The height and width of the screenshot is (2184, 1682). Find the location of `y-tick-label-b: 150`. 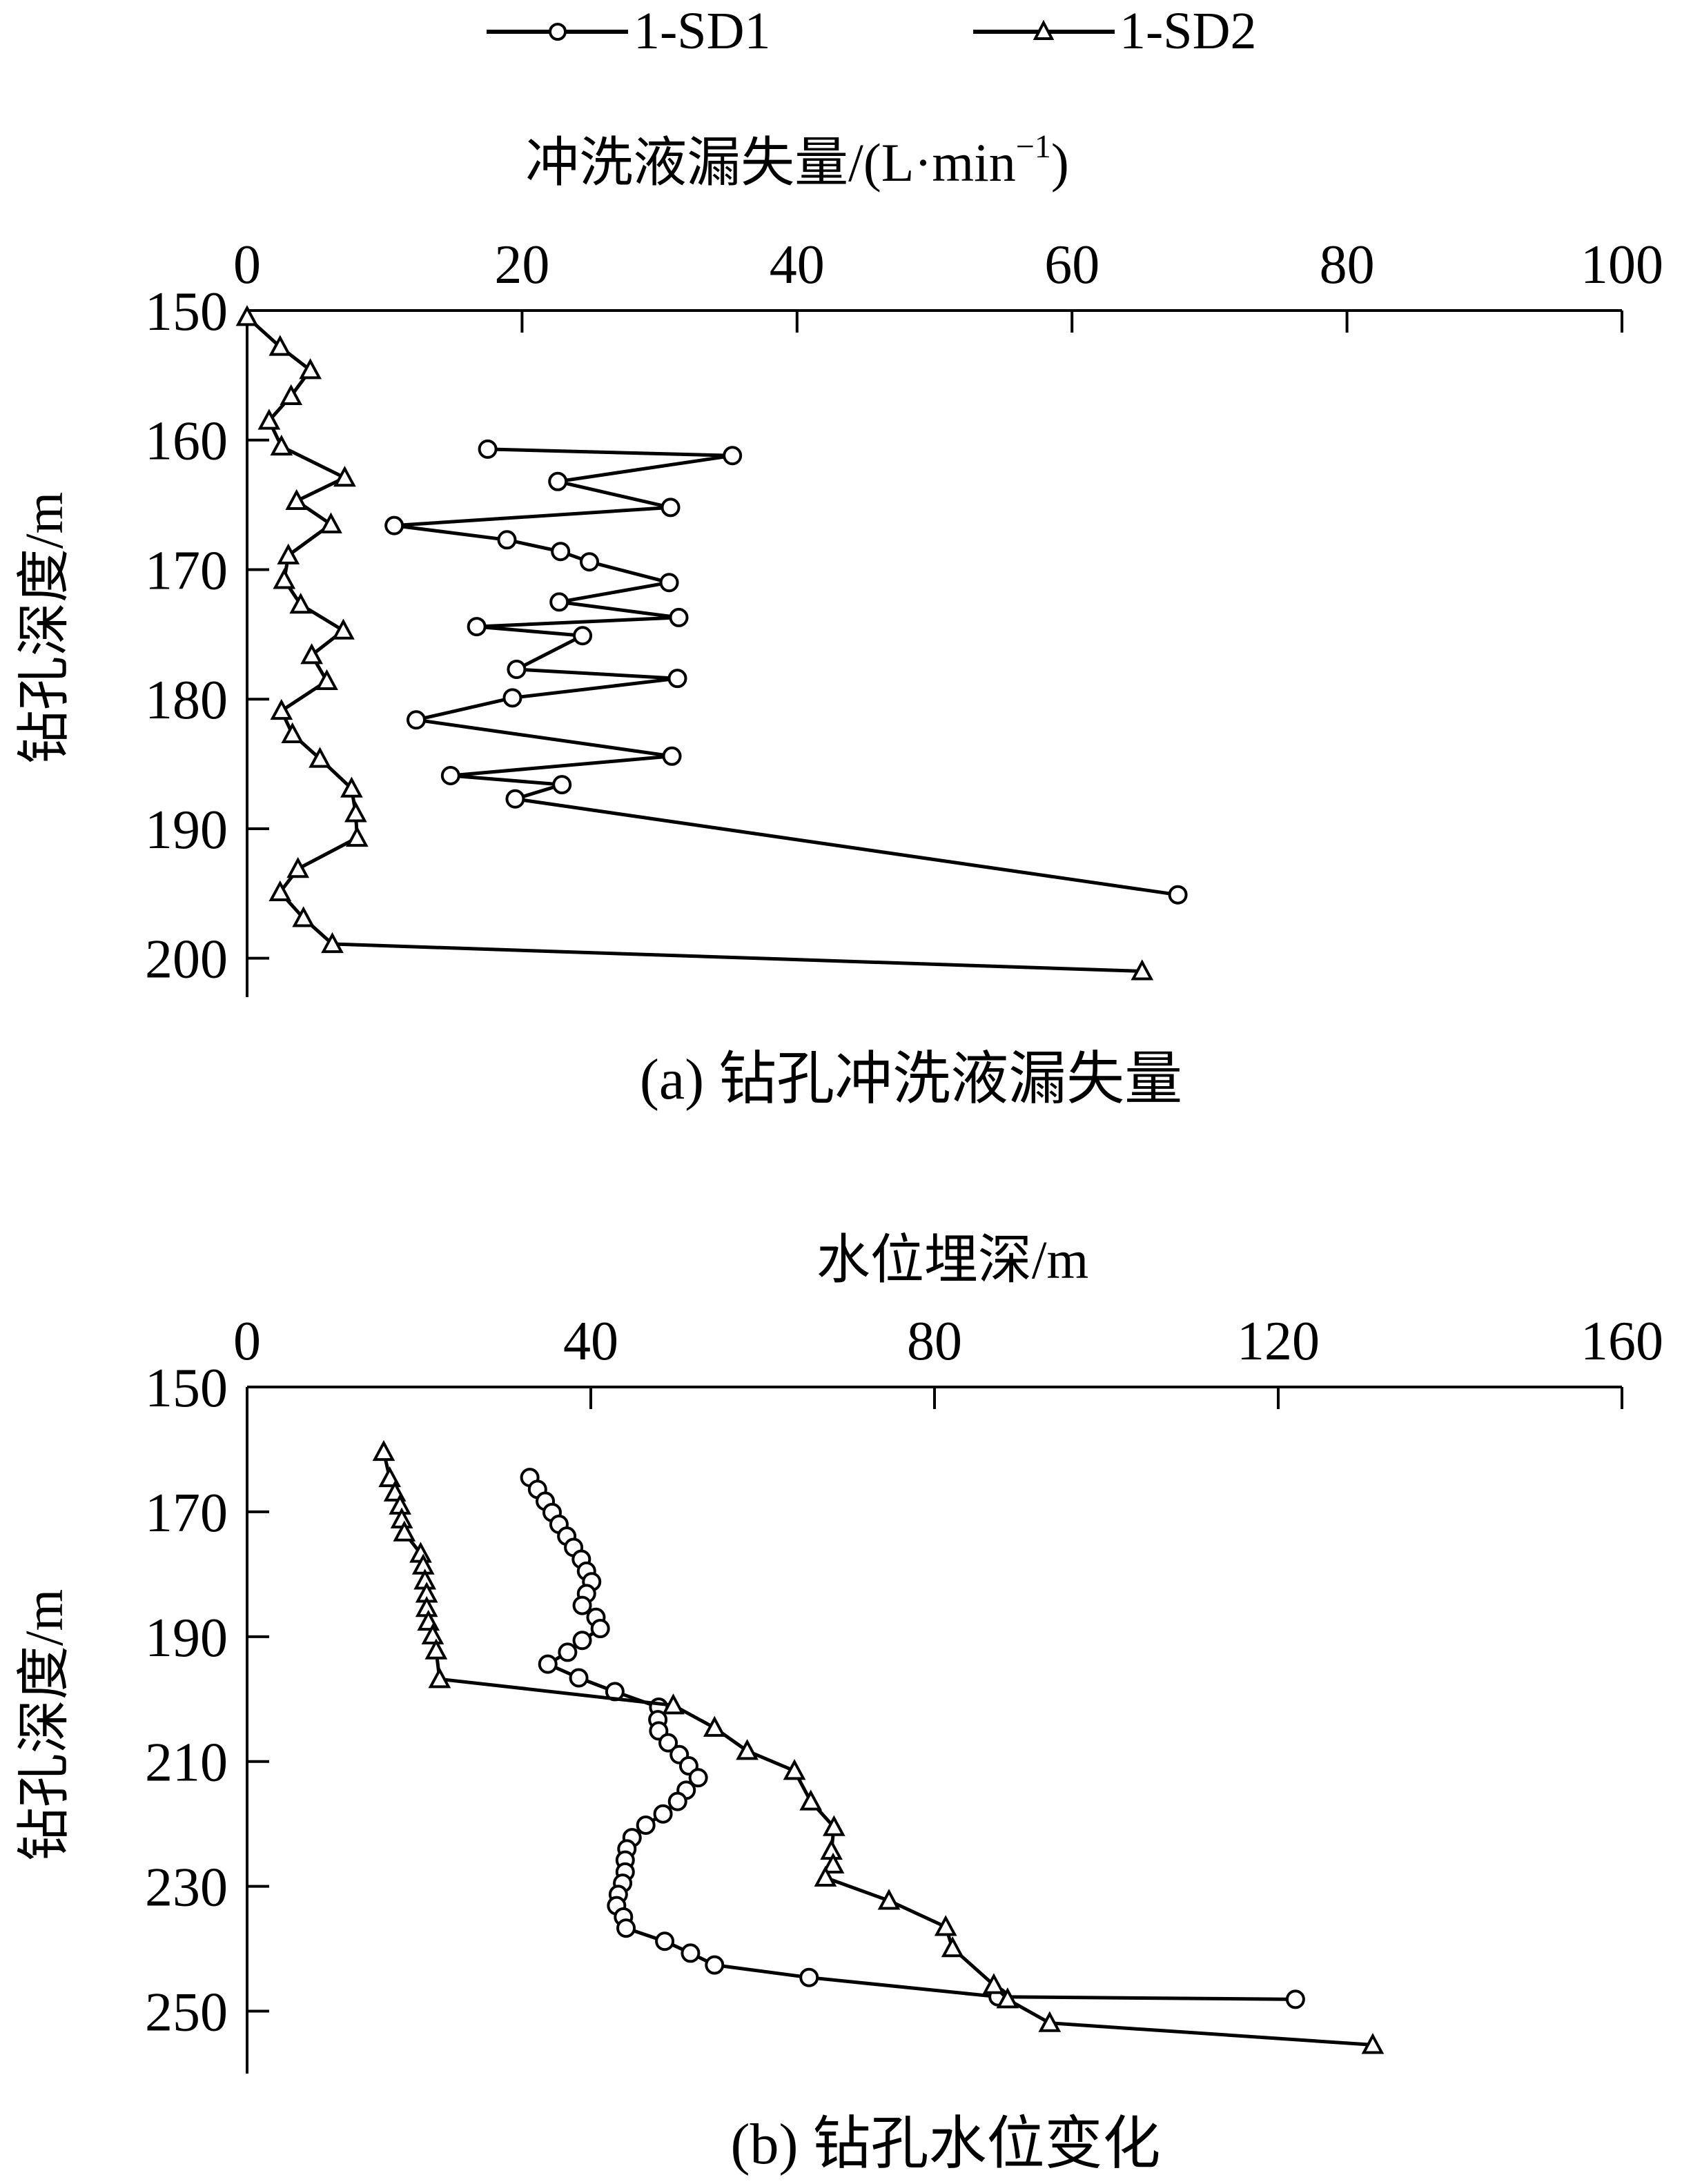

y-tick-label-b: 150 is located at coordinates (186, 1388).